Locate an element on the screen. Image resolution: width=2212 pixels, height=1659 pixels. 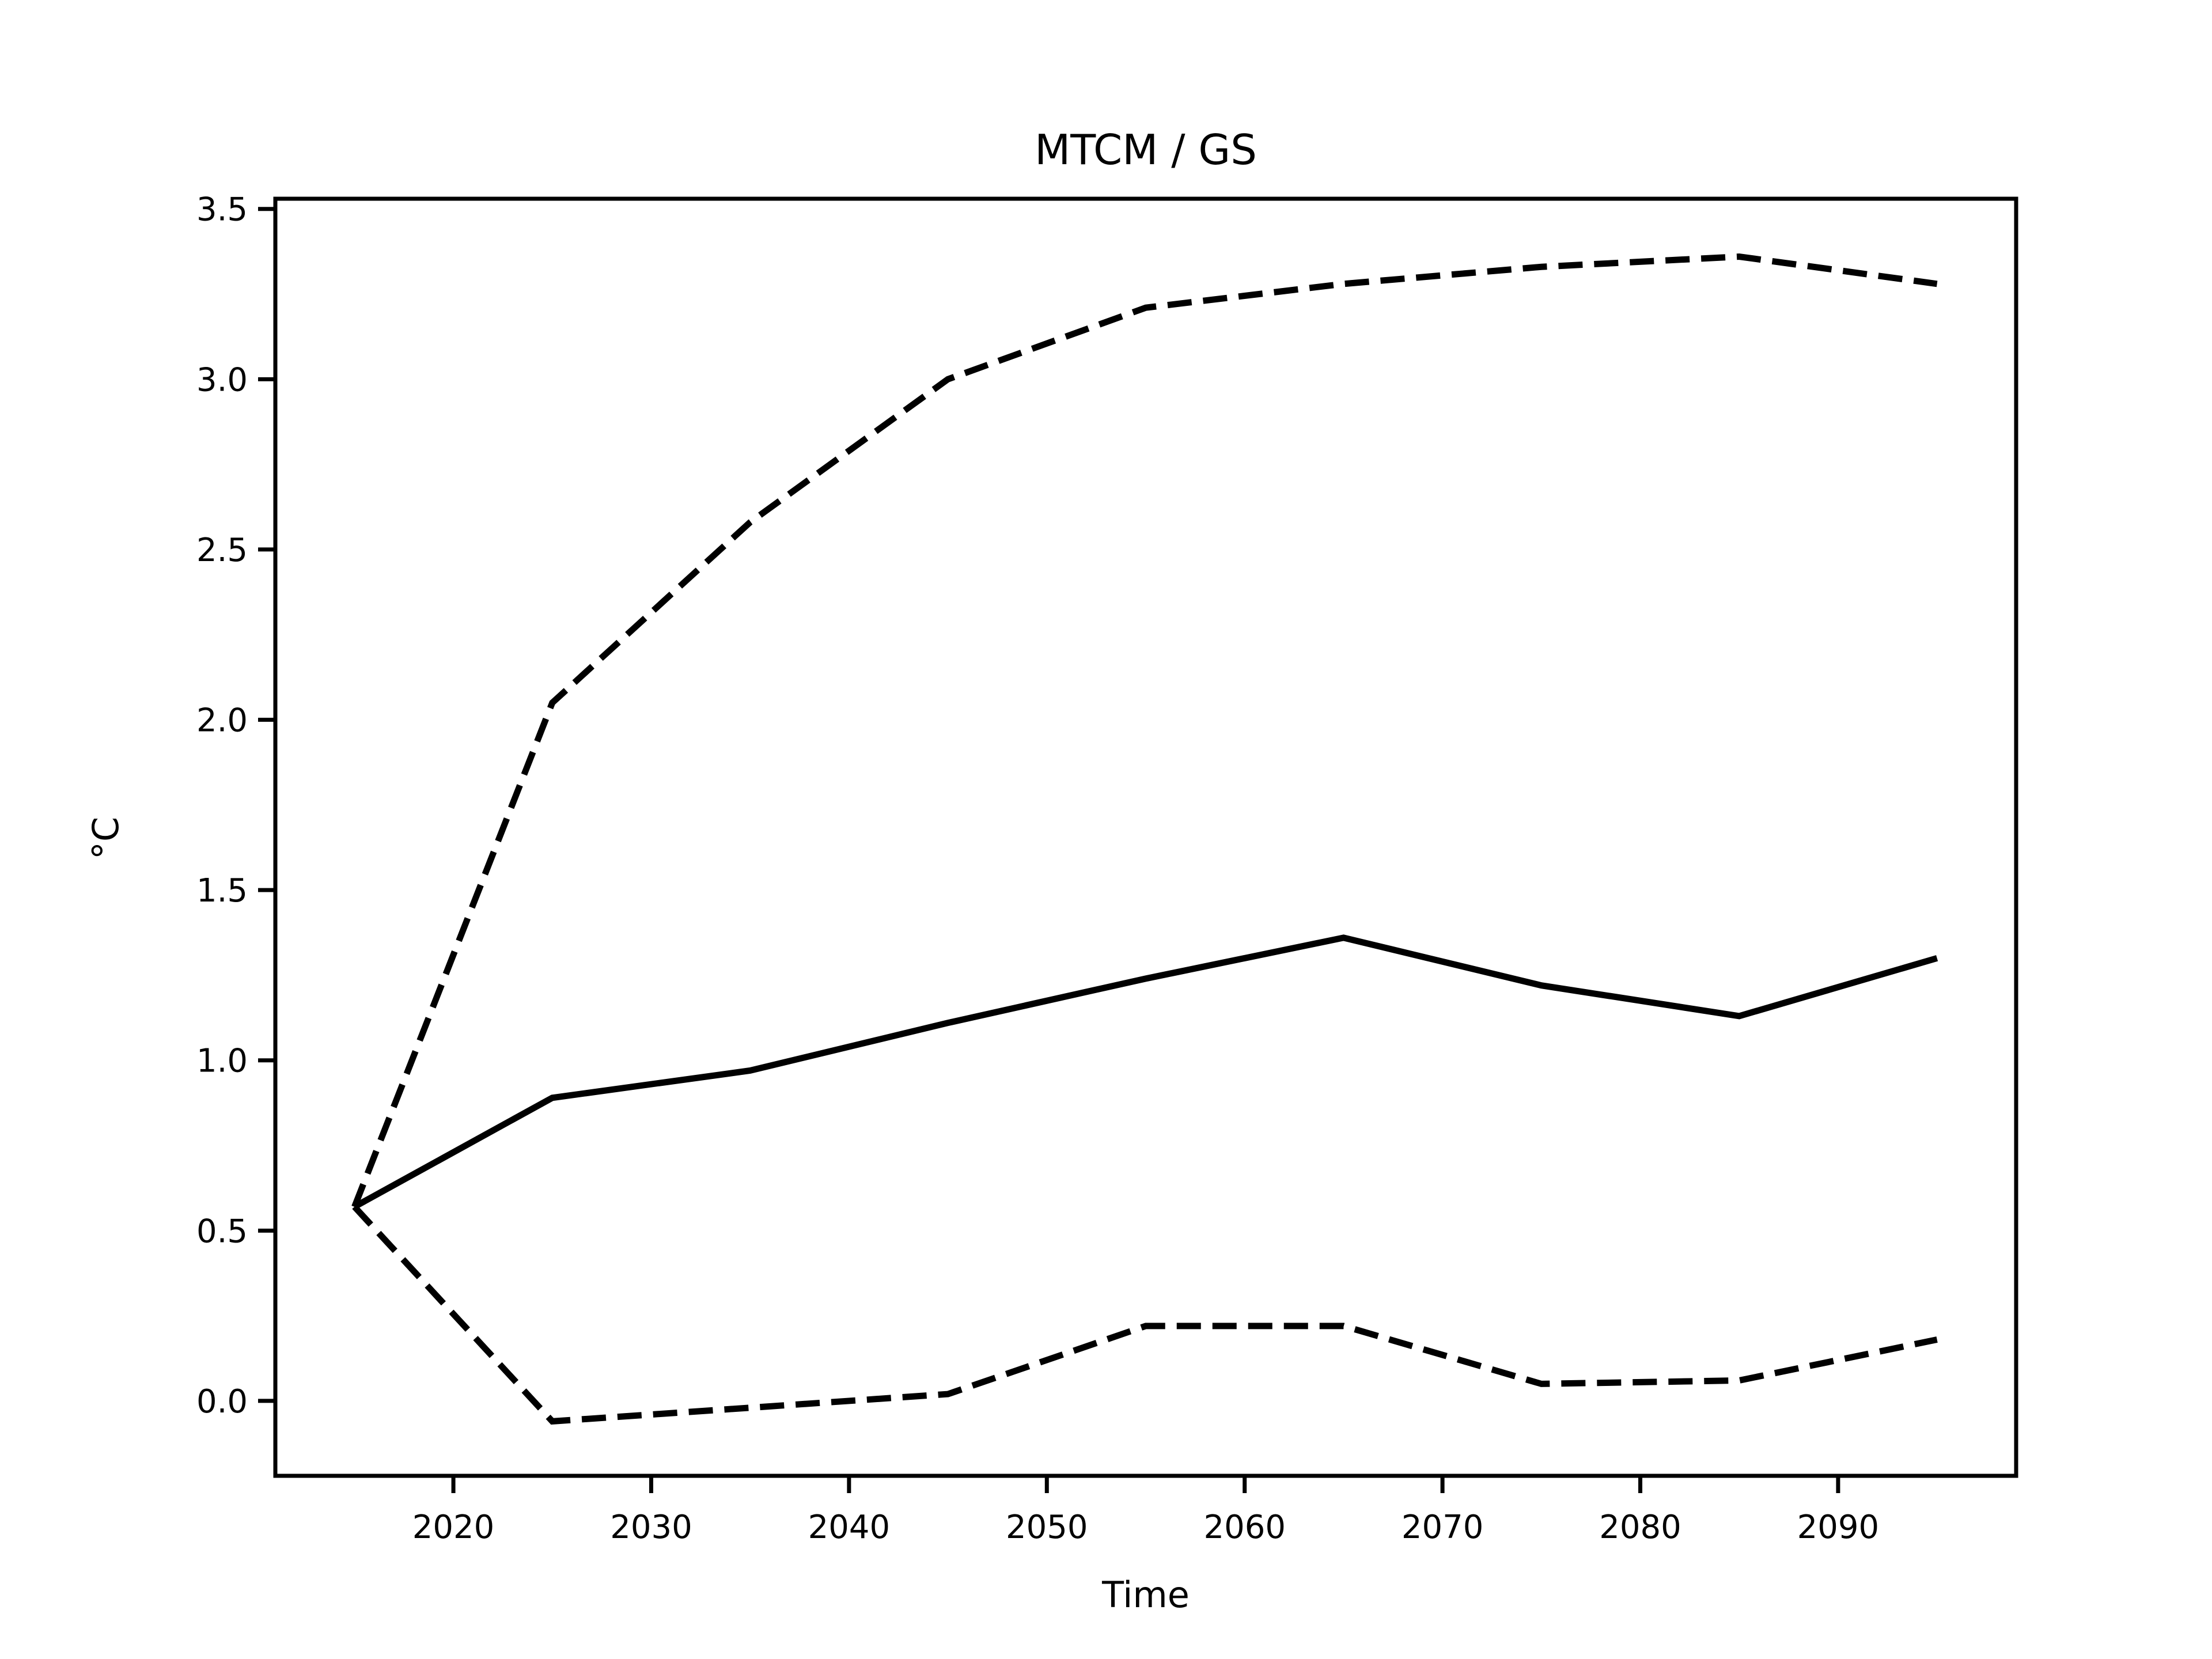
y-tick-label: 0.0 is located at coordinates (222, 1402).